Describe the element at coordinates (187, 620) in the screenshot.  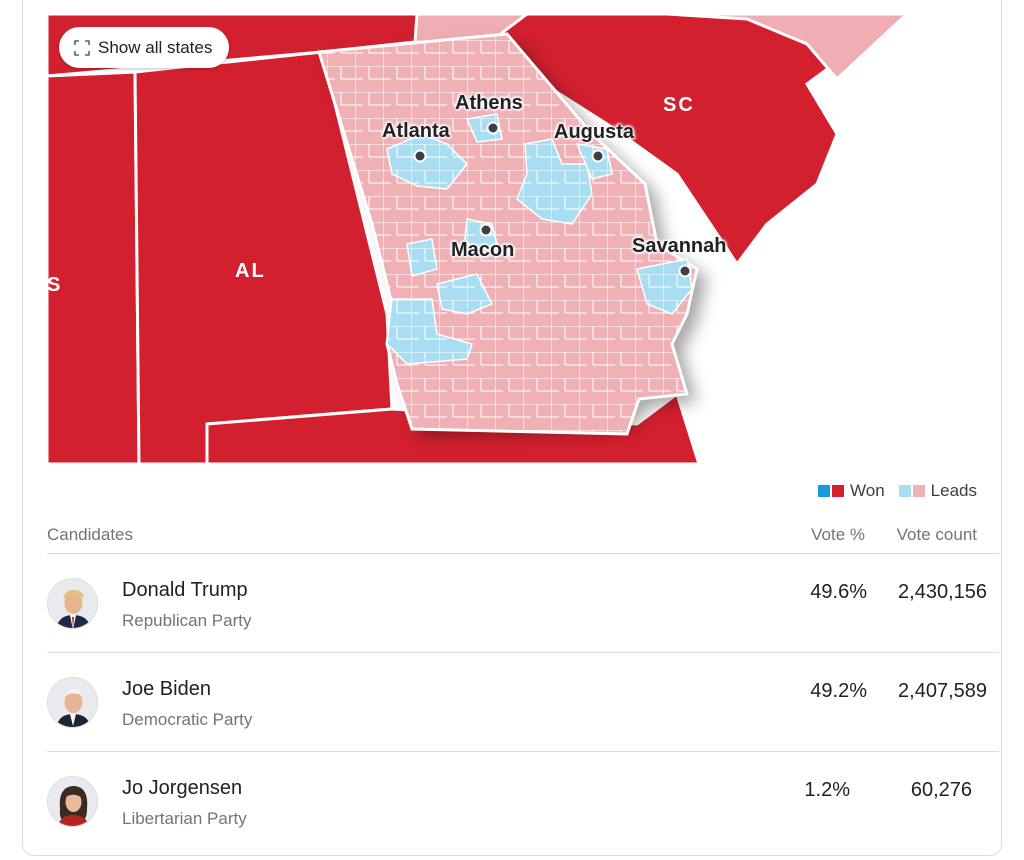
I see `candidate-party: Republican Party` at that location.